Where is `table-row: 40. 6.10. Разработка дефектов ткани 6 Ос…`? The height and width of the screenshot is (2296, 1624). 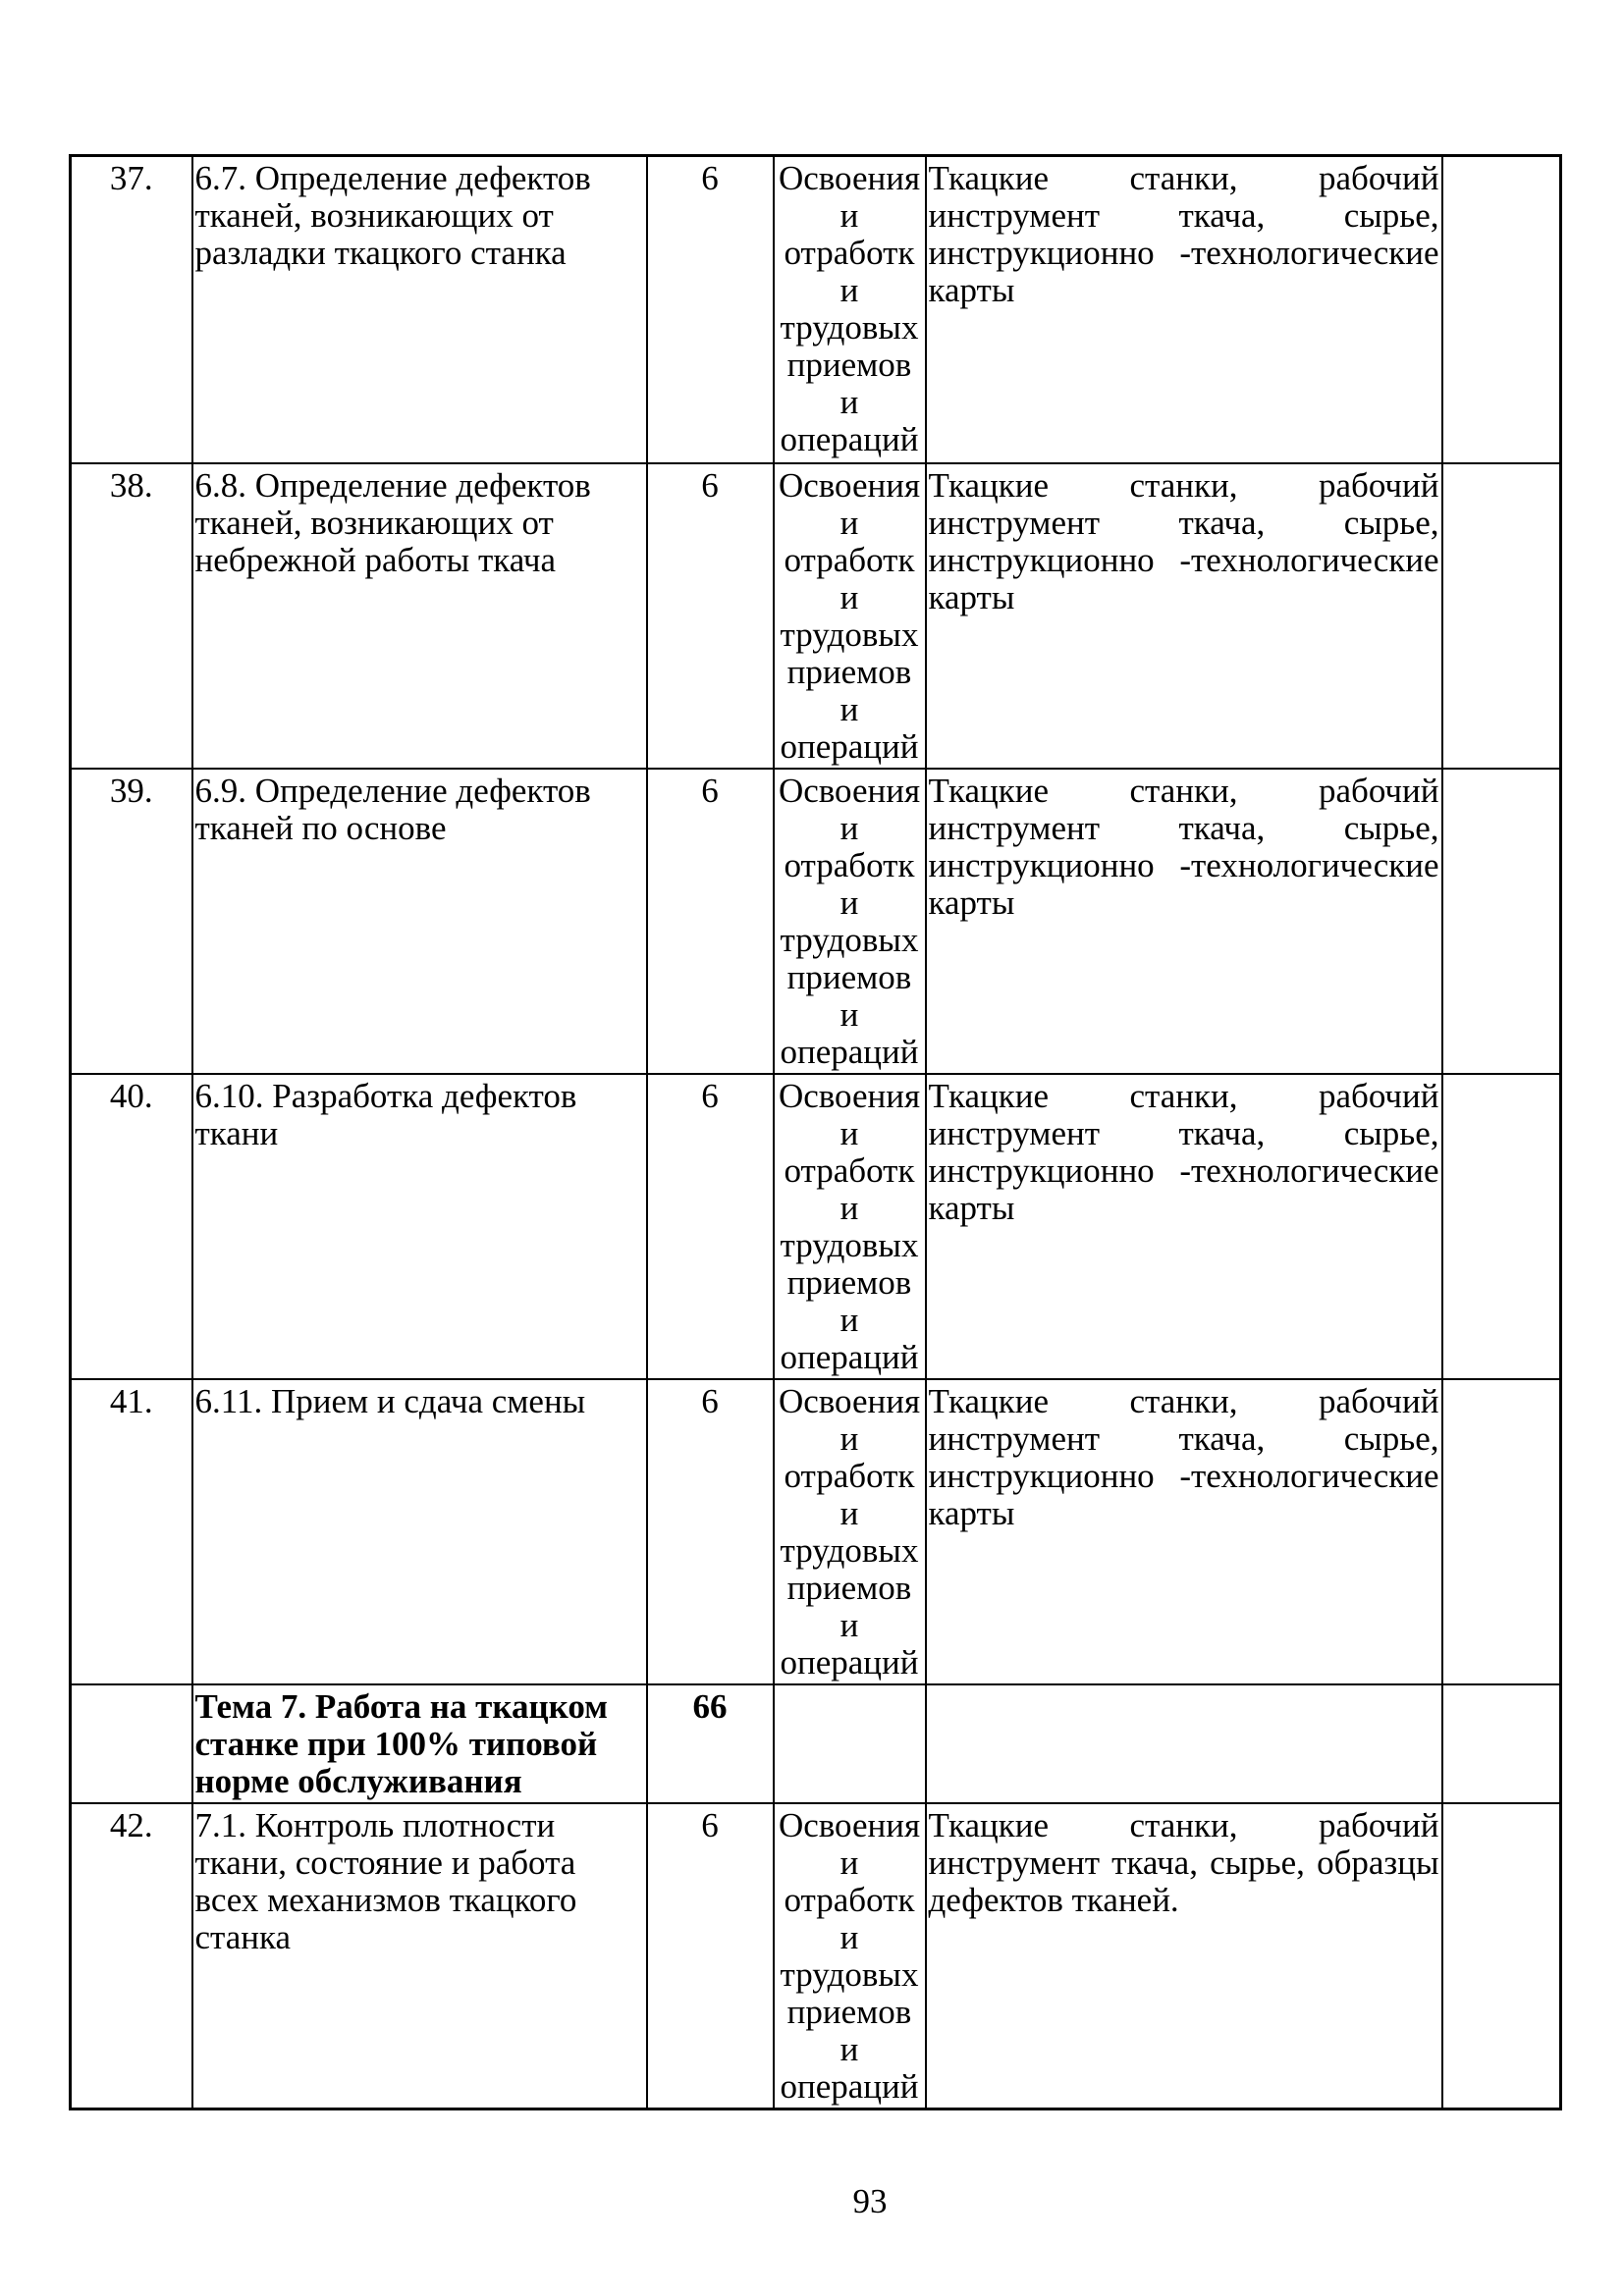 table-row: 40. 6.10. Разработка дефектов ткани 6 Ос… is located at coordinates (815, 1226).